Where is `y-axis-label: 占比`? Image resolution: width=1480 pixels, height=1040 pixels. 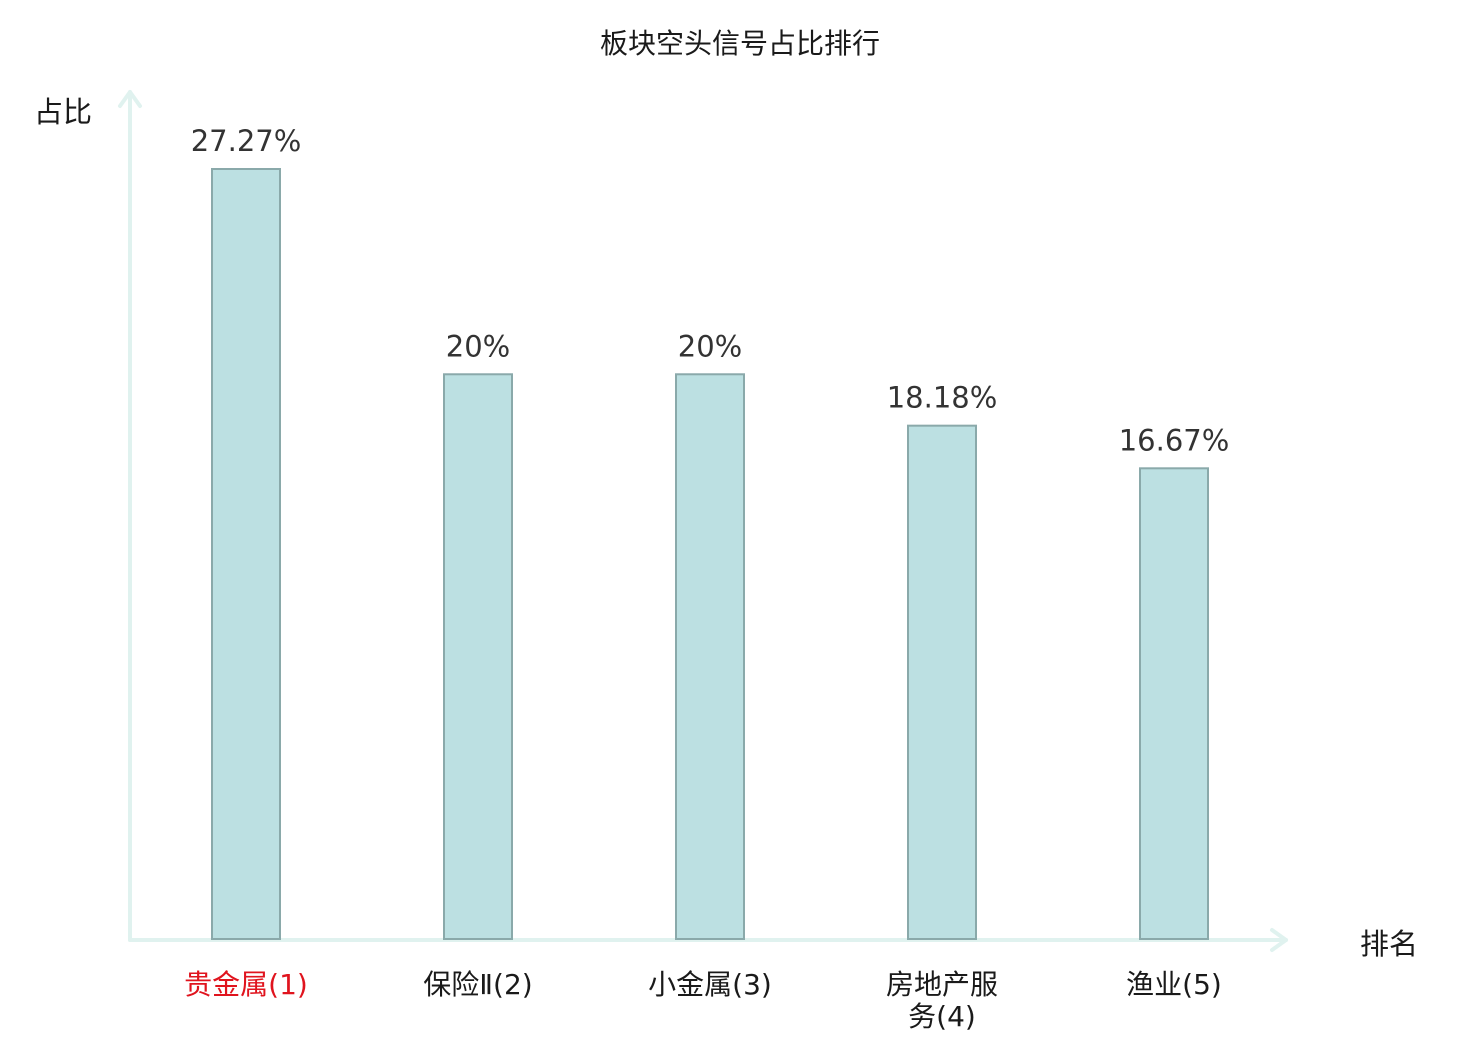 y-axis-label: 占比 is located at coordinates (63, 112).